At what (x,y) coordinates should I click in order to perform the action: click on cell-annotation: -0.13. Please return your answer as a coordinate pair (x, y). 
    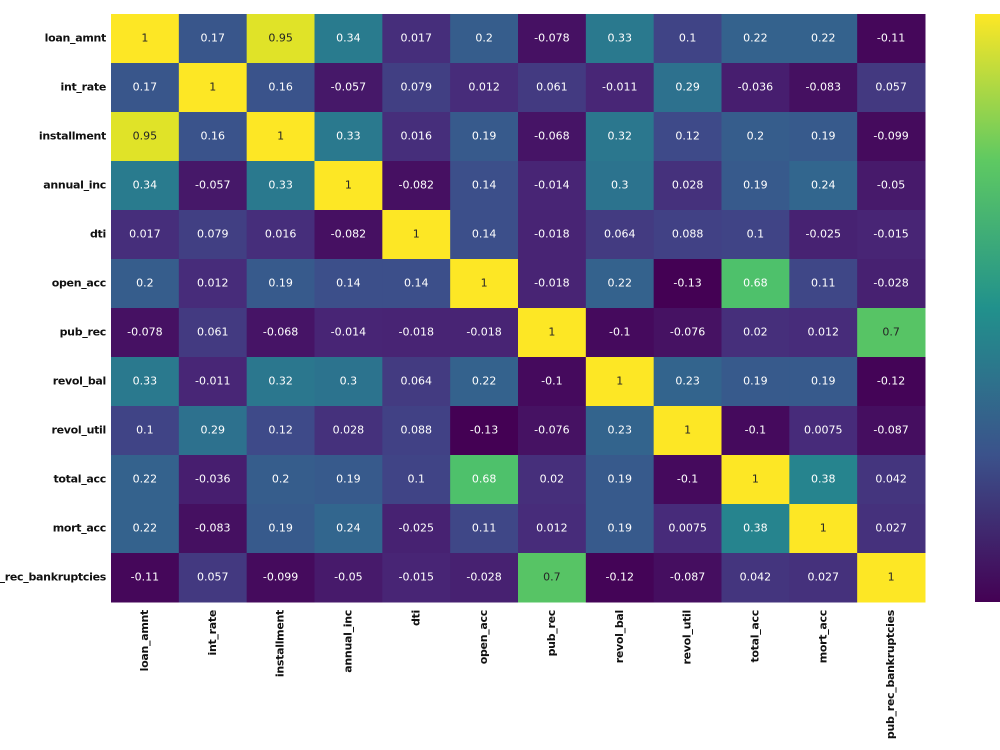
    Looking at the image, I should click on (687, 283).